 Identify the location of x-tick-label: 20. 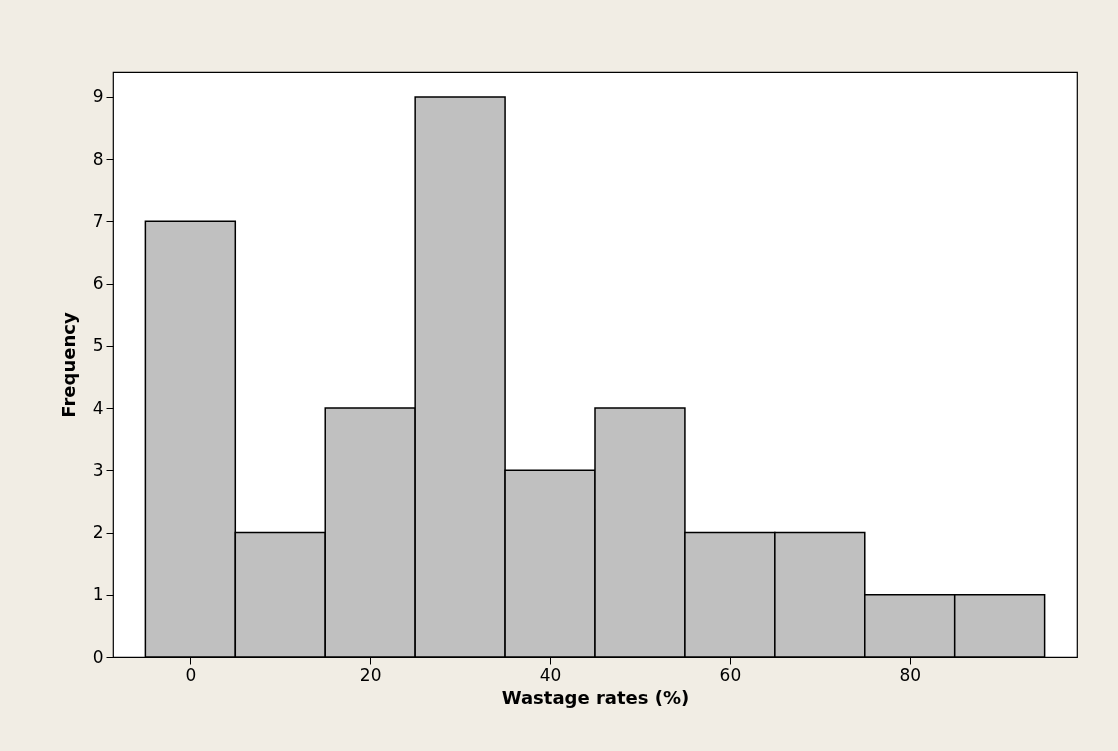
(370, 674).